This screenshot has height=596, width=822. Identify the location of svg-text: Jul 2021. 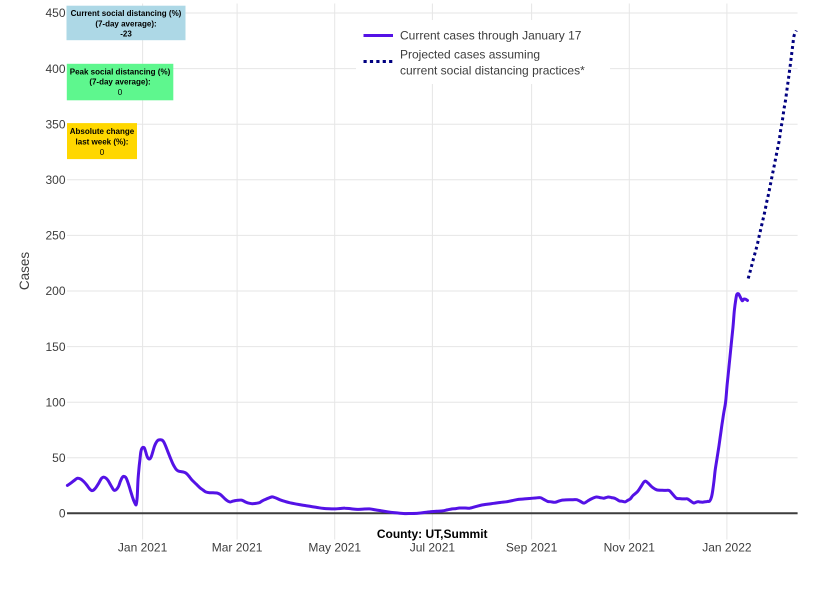
(433, 548).